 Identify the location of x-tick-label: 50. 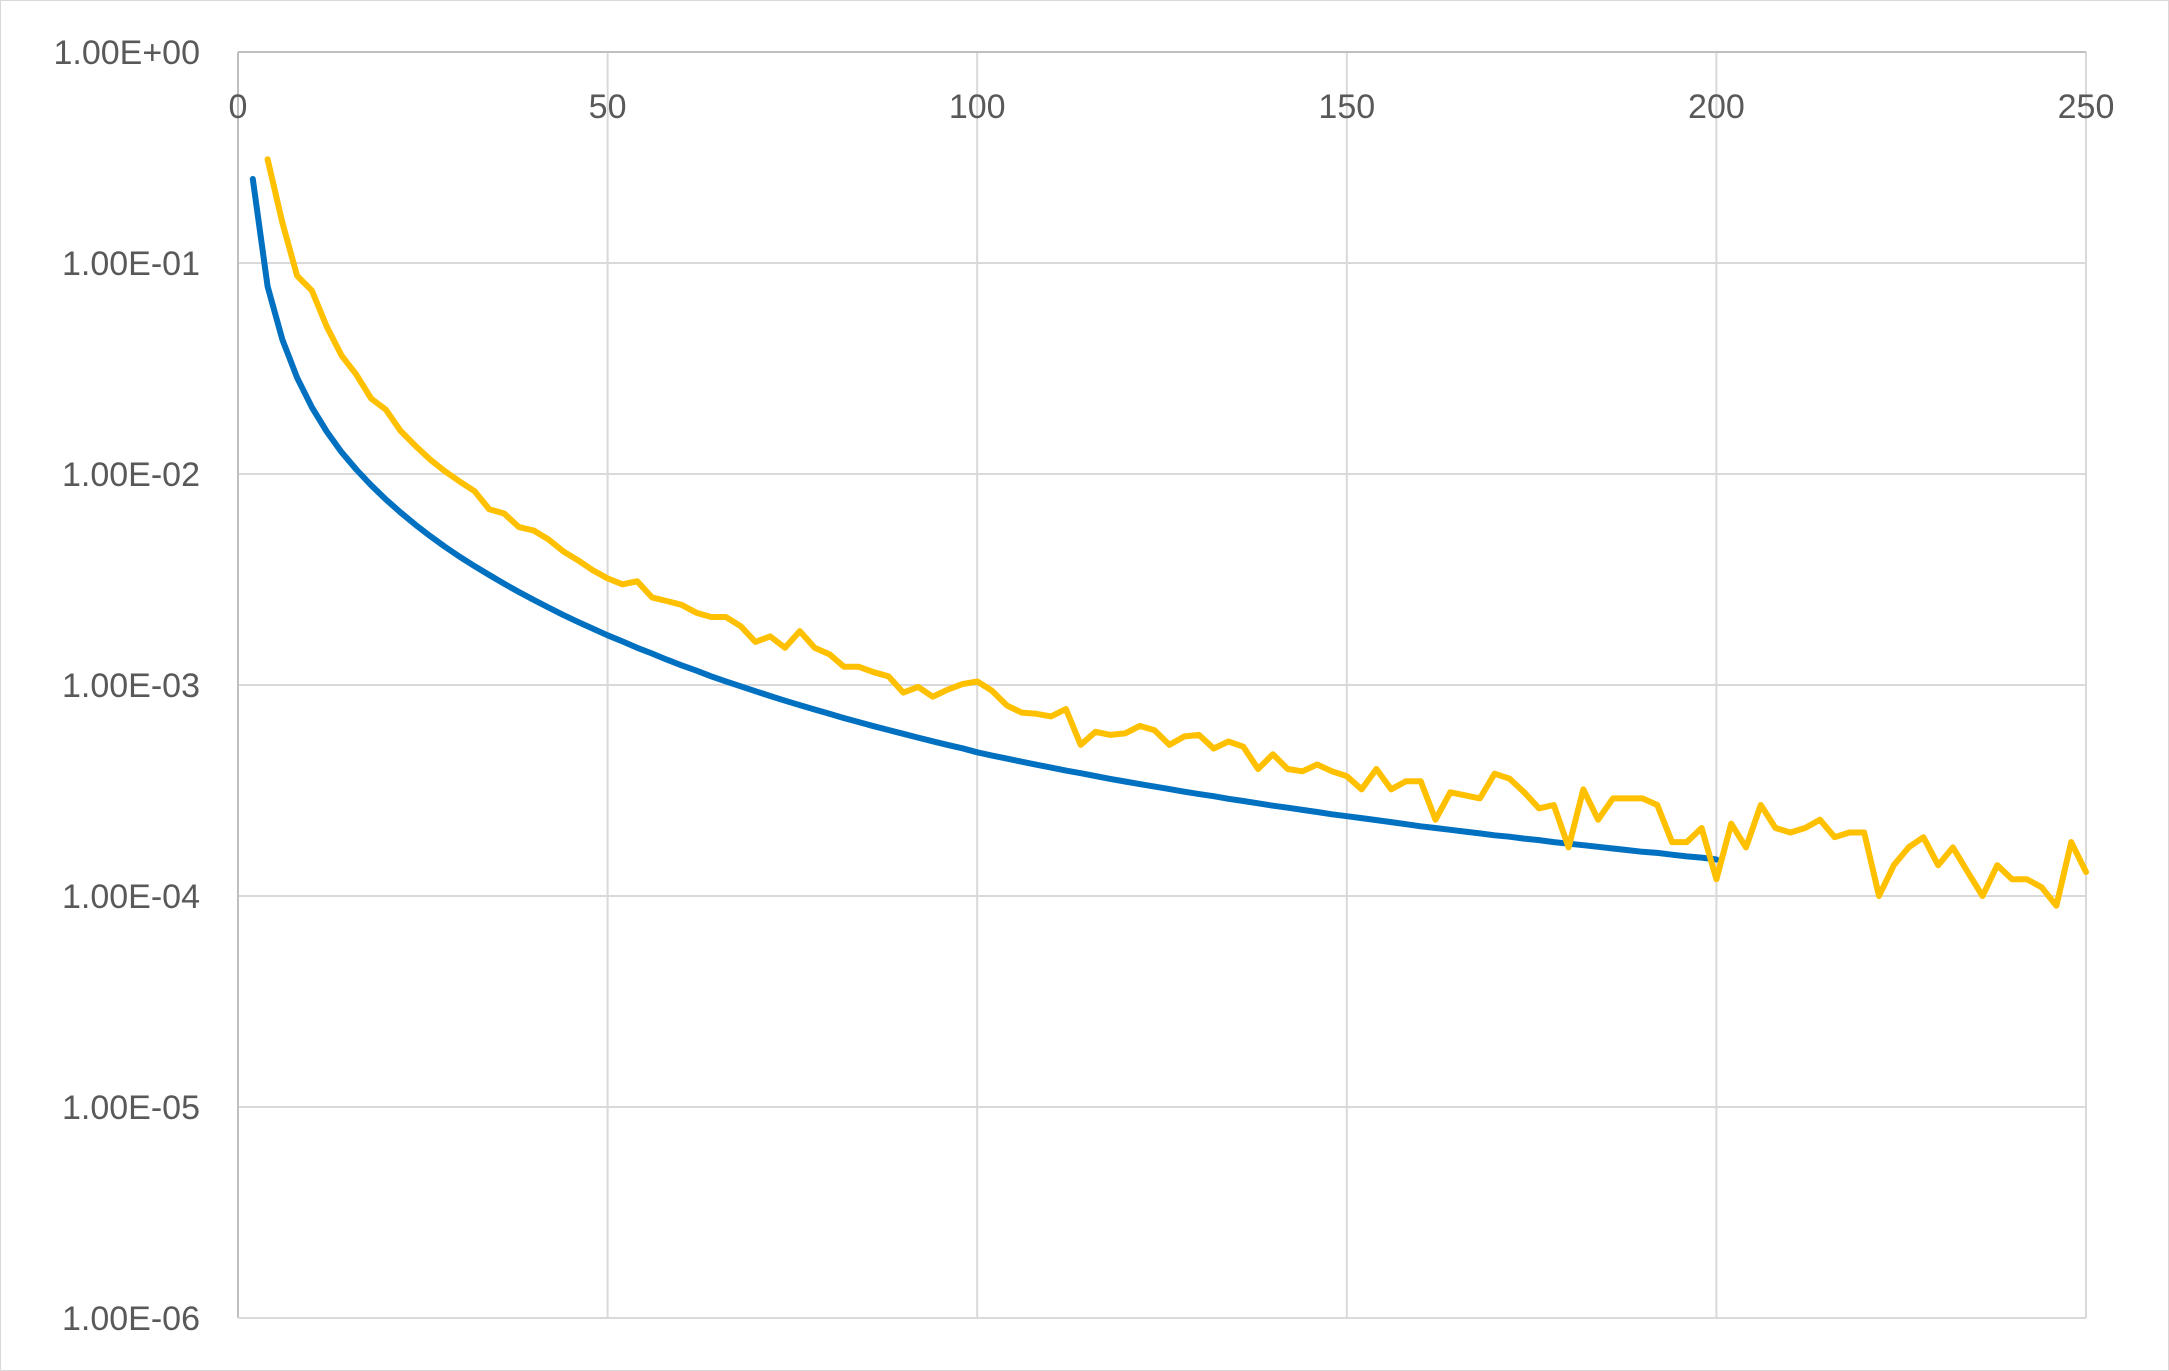
(608, 107).